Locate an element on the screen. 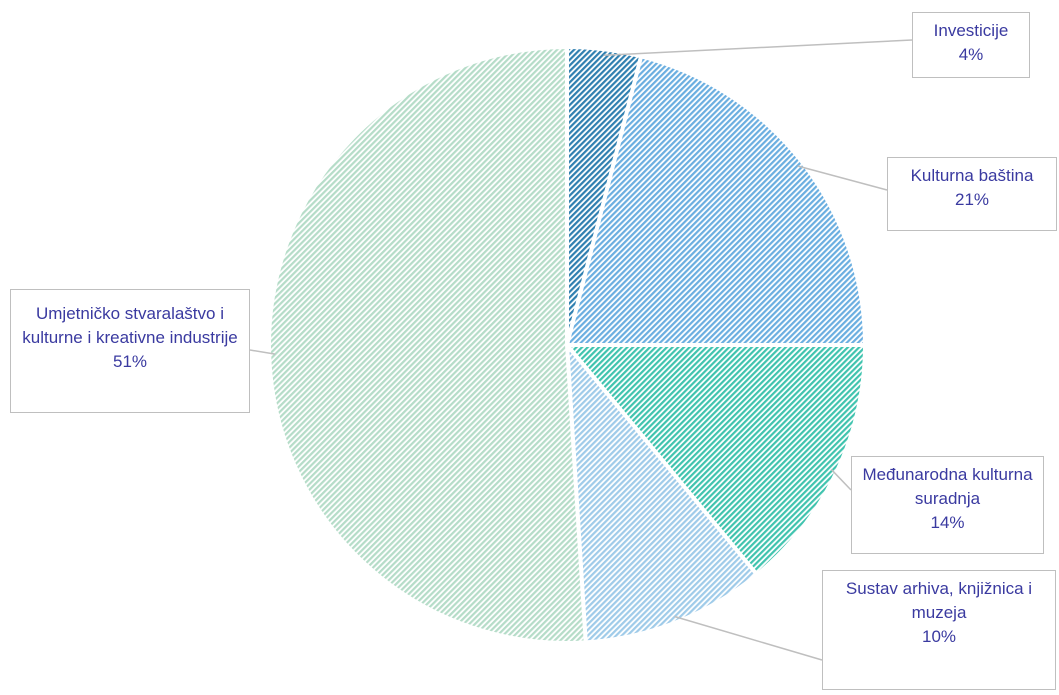  callout-medunarodna-kulturna-suradnja: Međunarodna kulturna suradnja 14% is located at coordinates (947, 505).